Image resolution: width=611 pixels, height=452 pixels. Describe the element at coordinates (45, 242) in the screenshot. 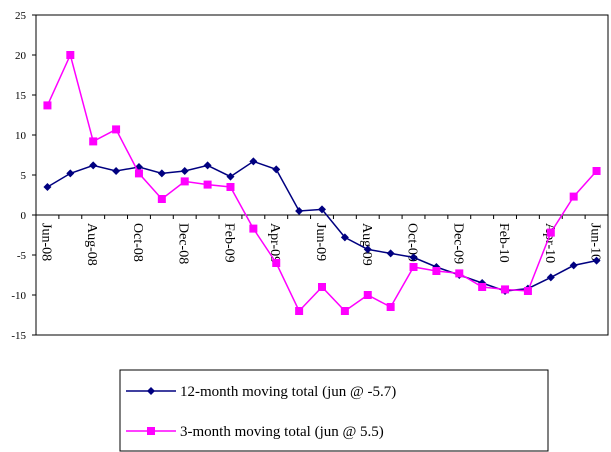

I see `x-tick-label: Jun-08` at that location.